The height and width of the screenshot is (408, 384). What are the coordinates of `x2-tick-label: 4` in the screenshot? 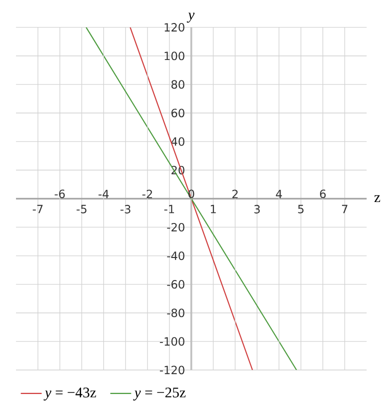 It's located at (279, 194).